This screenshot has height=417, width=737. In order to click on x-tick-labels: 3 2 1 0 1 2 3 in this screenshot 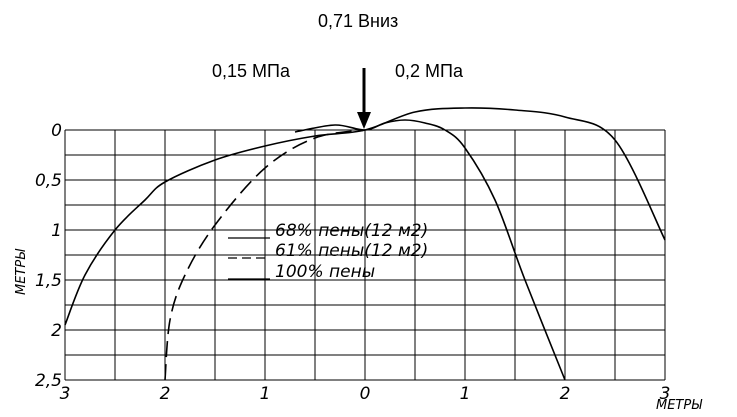, I will do `click(365, 394)`.